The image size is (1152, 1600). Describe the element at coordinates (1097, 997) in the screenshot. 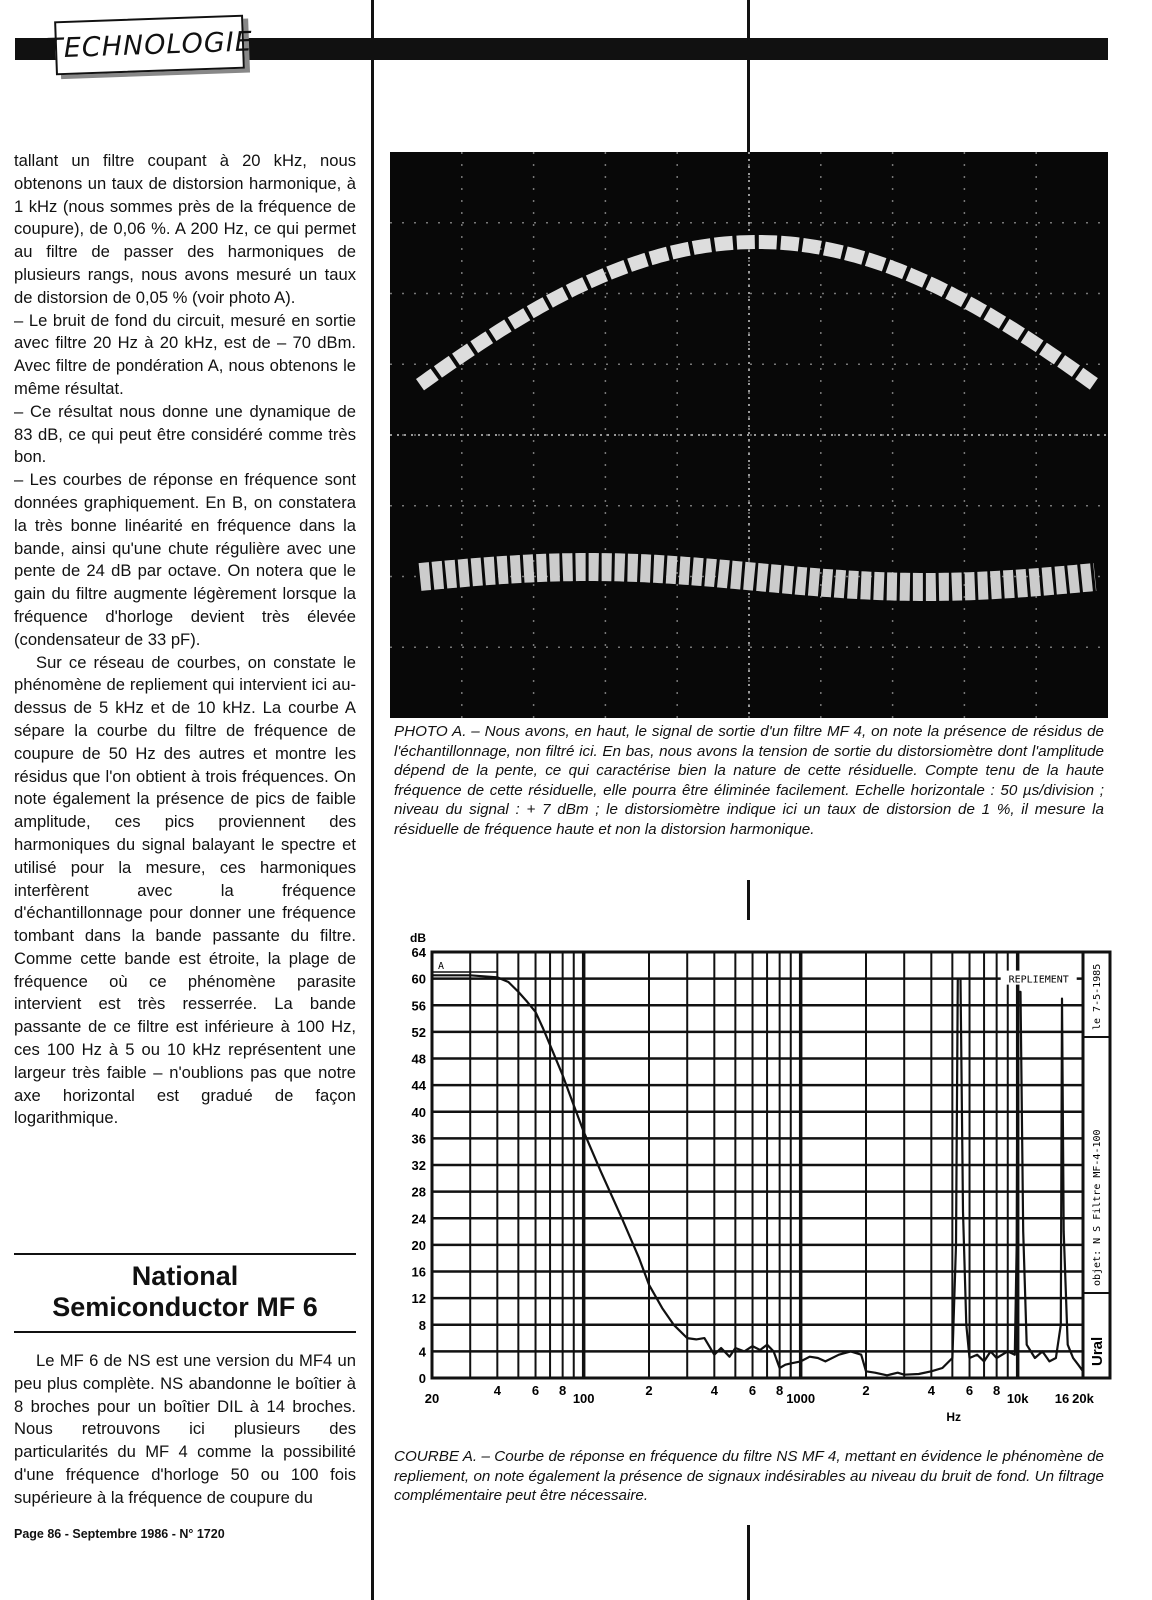

I see `strip-date: le 7-5-1985` at that location.